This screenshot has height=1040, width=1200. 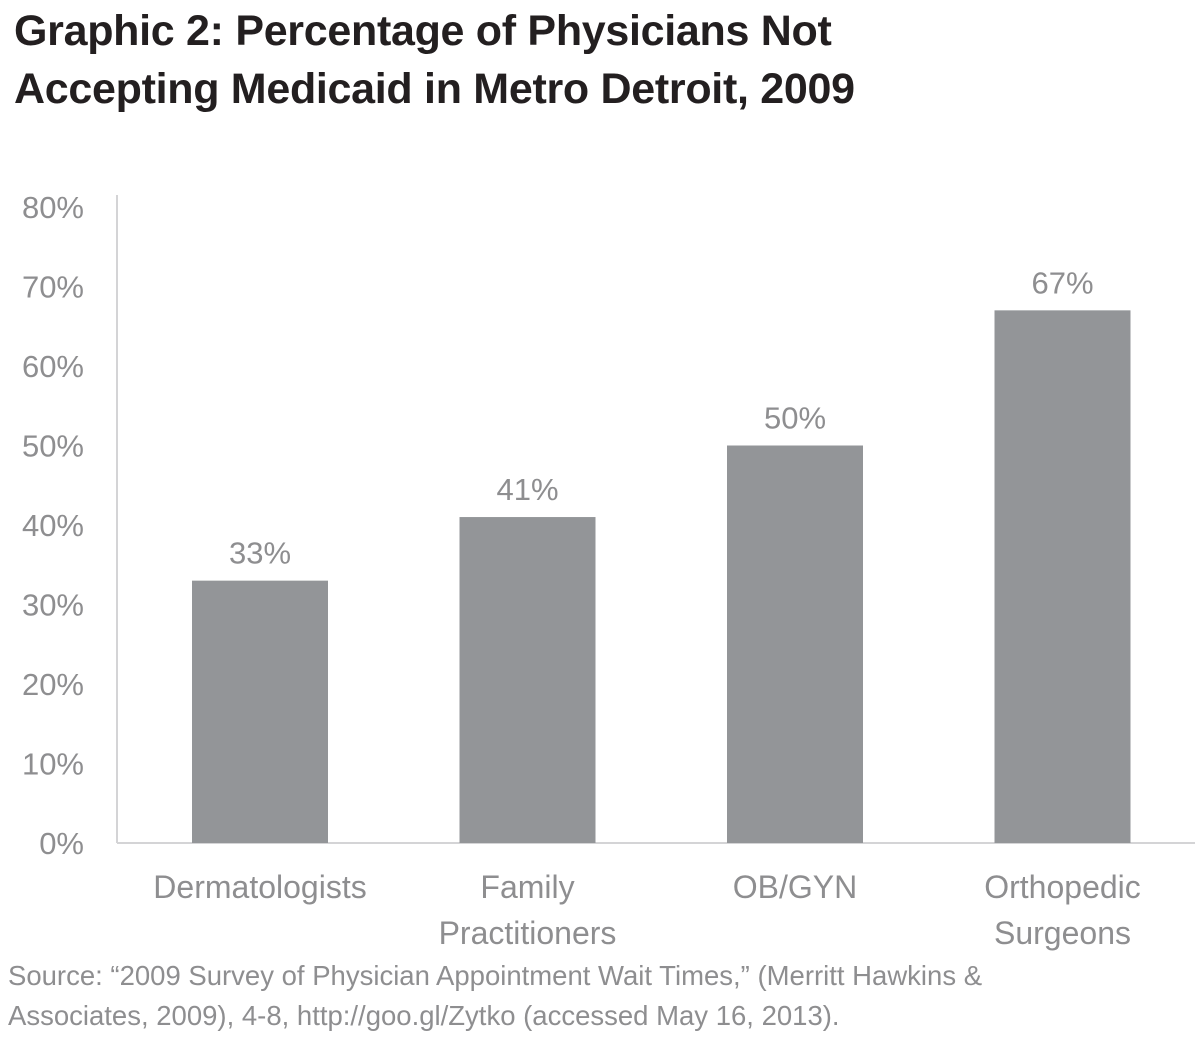 I want to click on category-label: OB/GYN, so click(x=795, y=887).